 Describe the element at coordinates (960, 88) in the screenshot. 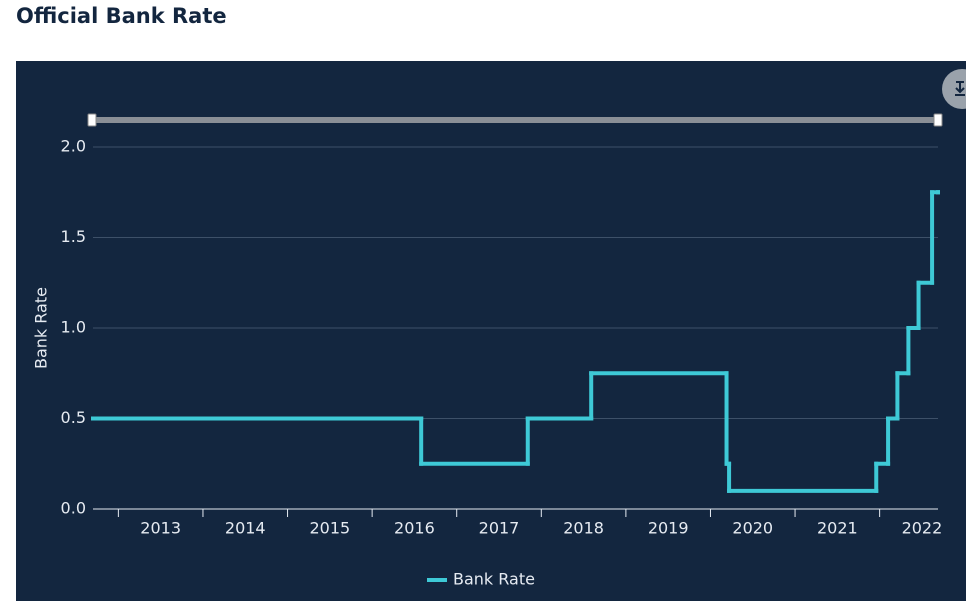

I see `download-icon` at that location.